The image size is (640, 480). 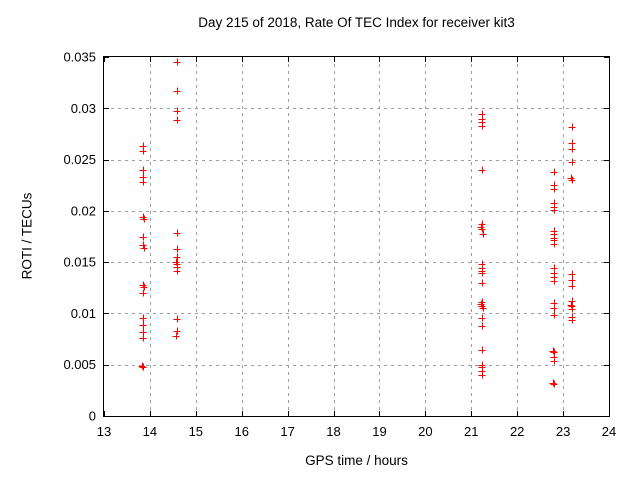 I want to click on x-tick-label: 14, so click(x=150, y=431).